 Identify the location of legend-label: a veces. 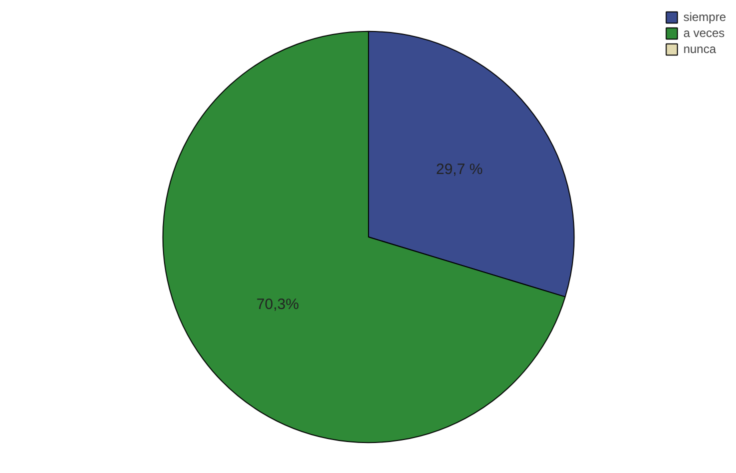
(704, 33).